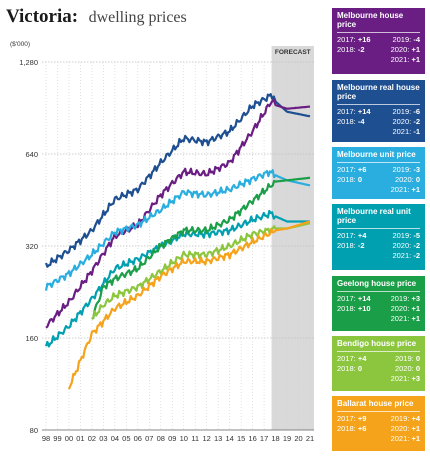 Image resolution: width=430 pixels, height=458 pixels. I want to click on legend-panel-title: Melbourne real house price, so click(378, 92).